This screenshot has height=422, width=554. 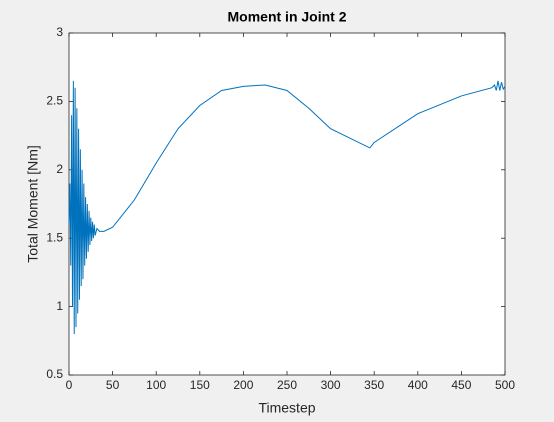 What do you see at coordinates (461, 385) in the screenshot?
I see `x-tick-label: 450` at bounding box center [461, 385].